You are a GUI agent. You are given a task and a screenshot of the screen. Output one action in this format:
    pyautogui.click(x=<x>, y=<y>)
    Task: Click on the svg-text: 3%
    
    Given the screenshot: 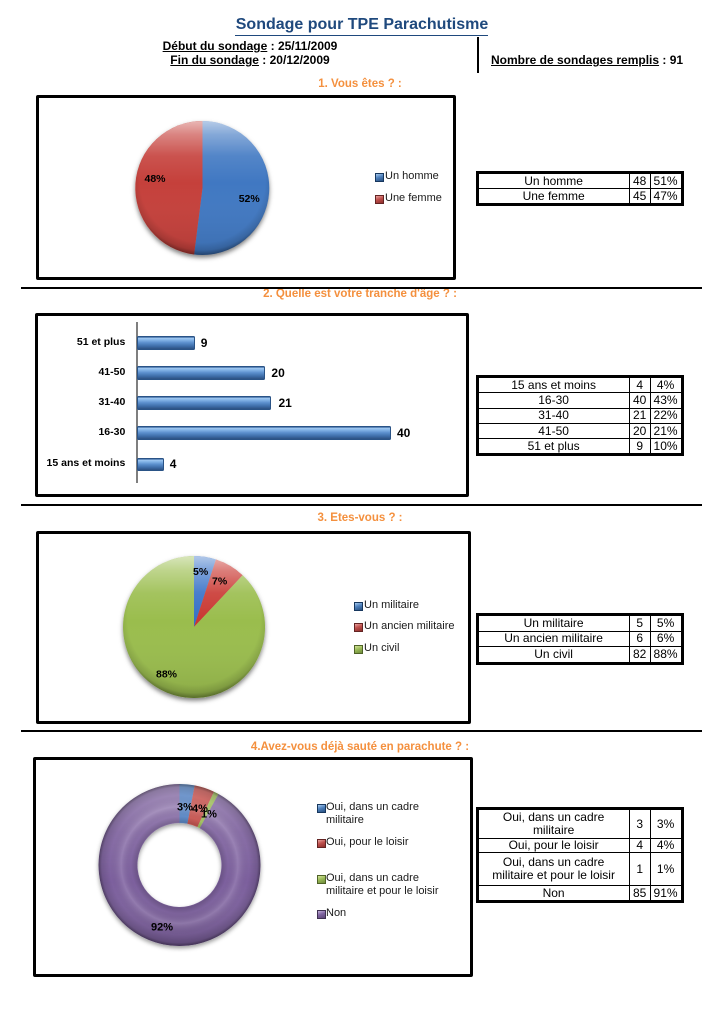 What is the action you would take?
    pyautogui.click(x=185, y=807)
    